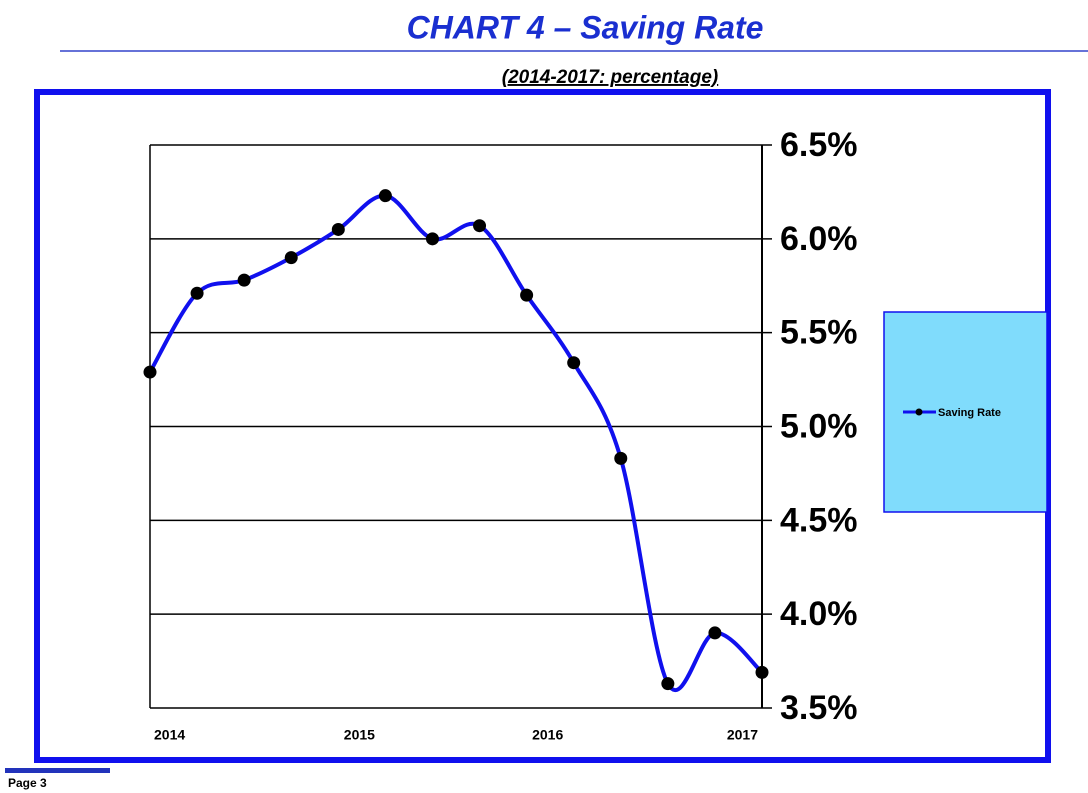 This screenshot has height=793, width=1088. Describe the element at coordinates (27, 783) in the screenshot. I see `page-number: Page 3` at that location.